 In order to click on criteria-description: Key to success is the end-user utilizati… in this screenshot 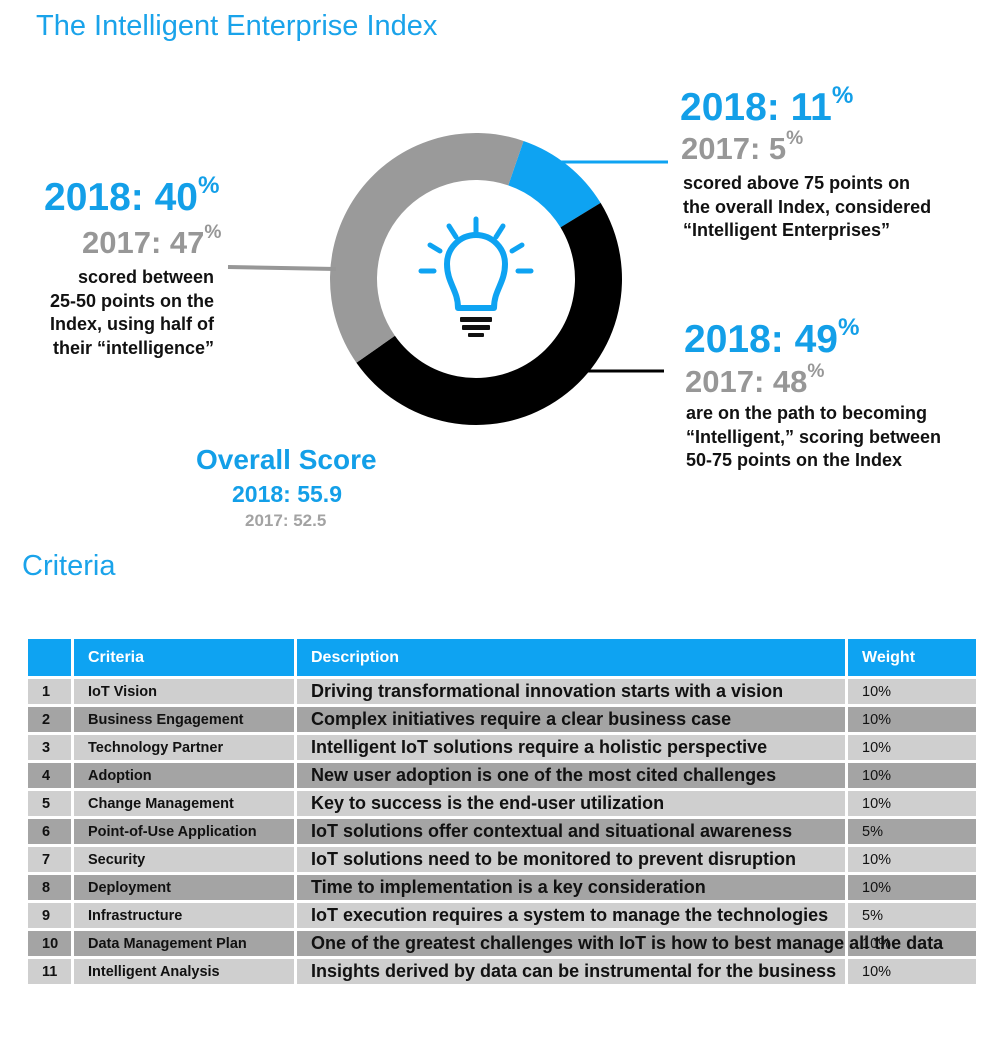, I will do `click(571, 803)`.